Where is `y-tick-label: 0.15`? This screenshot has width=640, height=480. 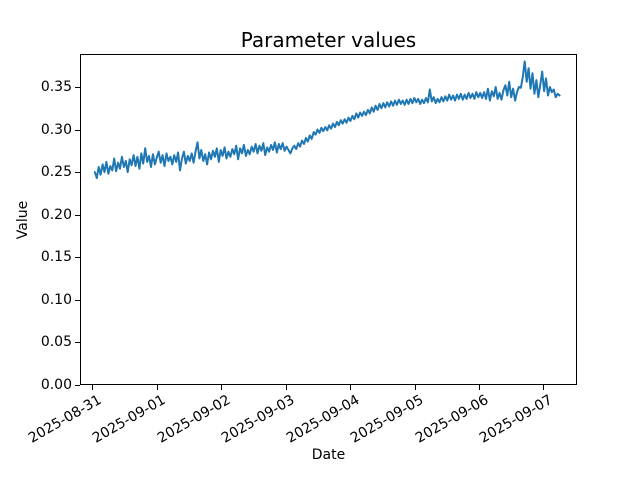 y-tick-label: 0.15 is located at coordinates (56, 257).